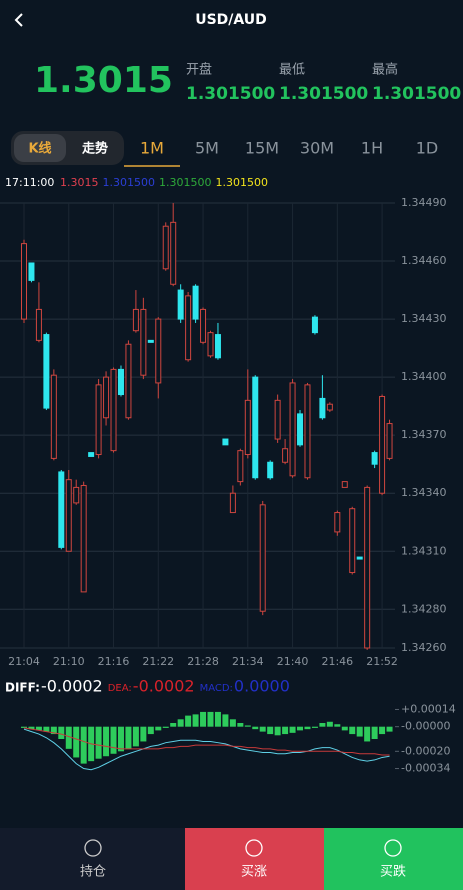 The height and width of the screenshot is (890, 463). Describe the element at coordinates (424, 318) in the screenshot. I see `y-tick-label: 1.34430` at that location.